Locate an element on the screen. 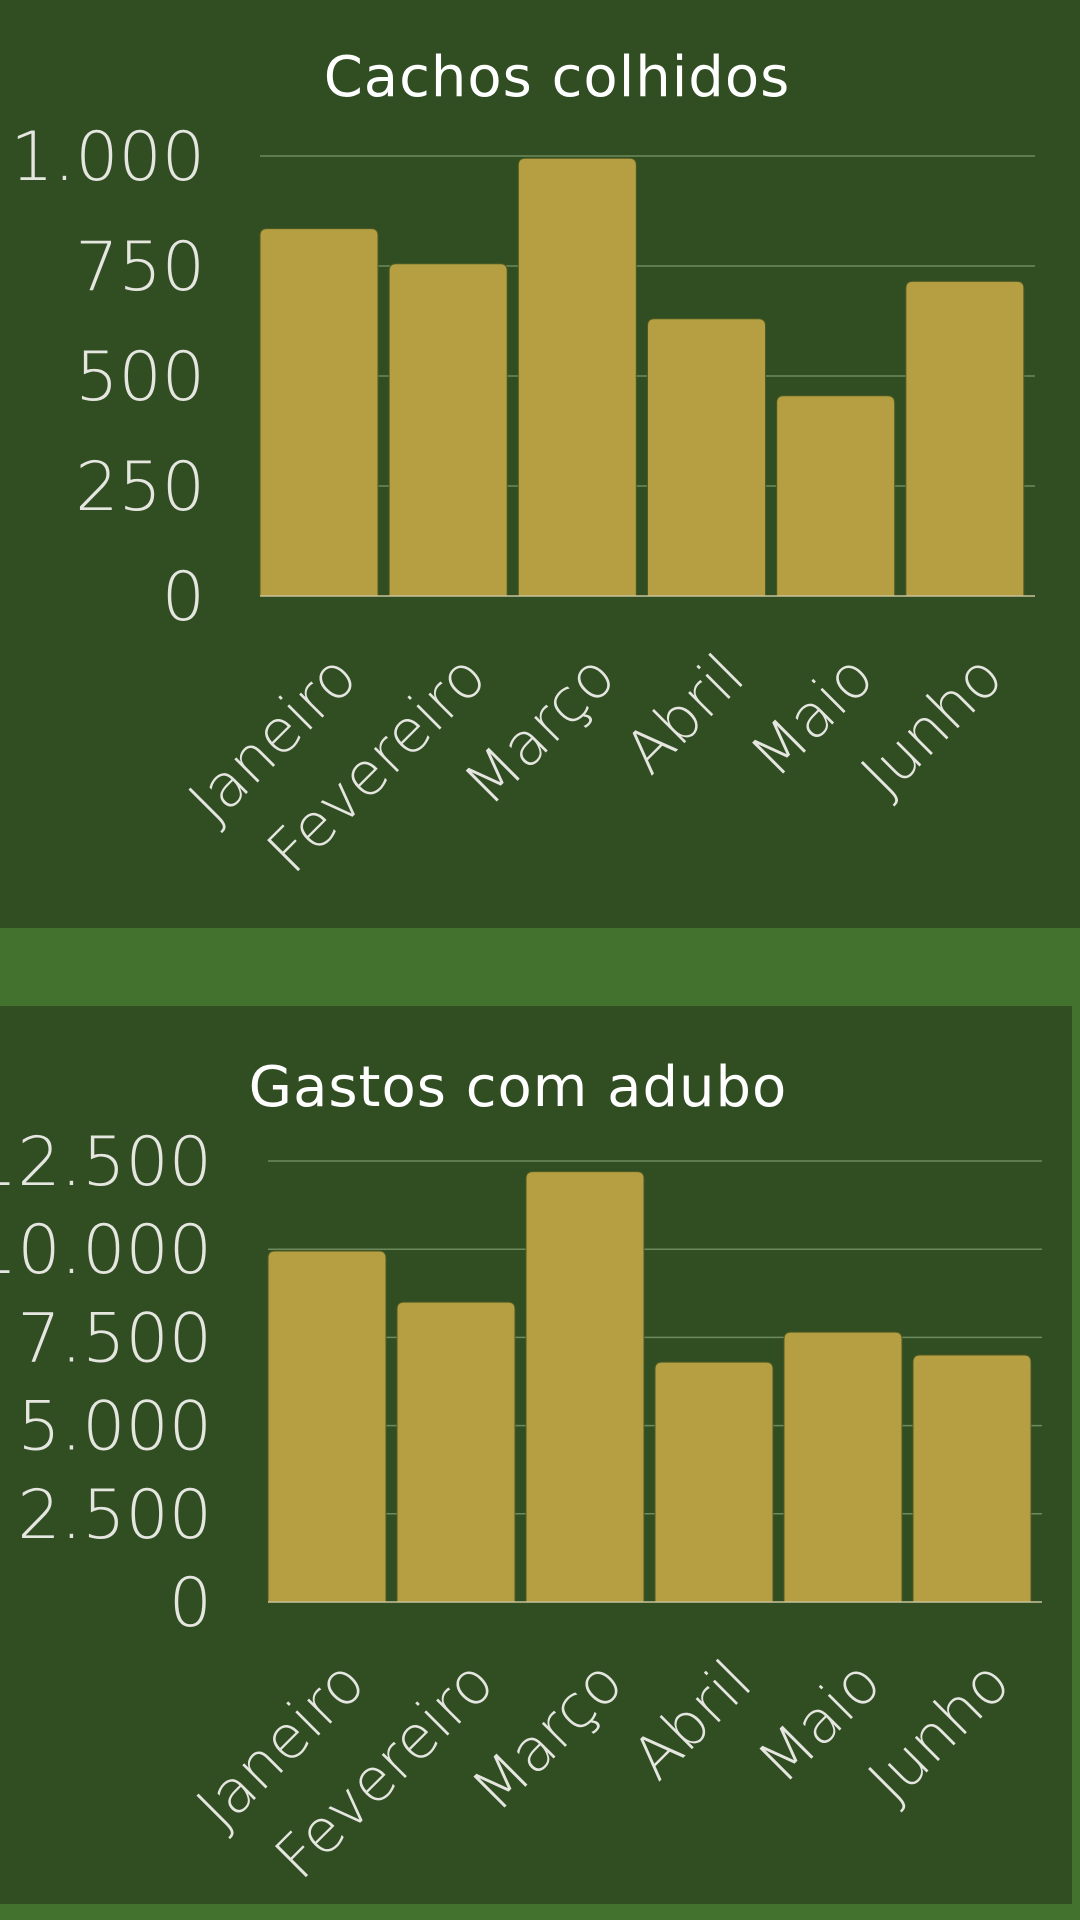  y-tick-label: 7.500 is located at coordinates (114, 1338).